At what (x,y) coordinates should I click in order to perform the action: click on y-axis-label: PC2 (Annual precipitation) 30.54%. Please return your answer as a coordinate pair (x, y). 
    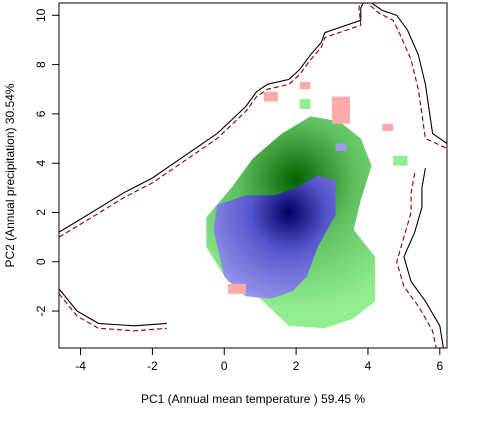
    Looking at the image, I should click on (10, 175).